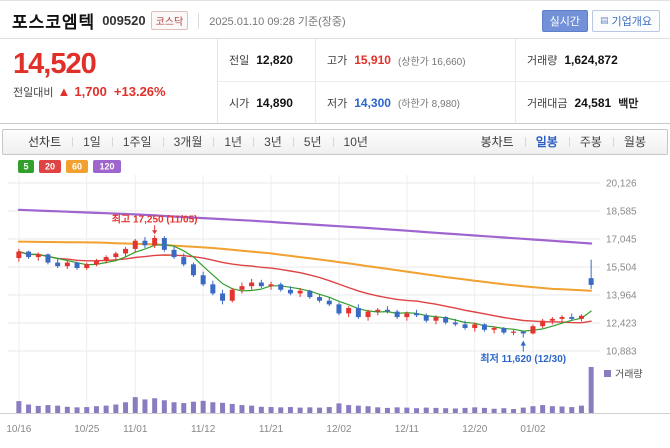 The image size is (670, 448). I want to click on change-value: 1,700, so click(90, 92).